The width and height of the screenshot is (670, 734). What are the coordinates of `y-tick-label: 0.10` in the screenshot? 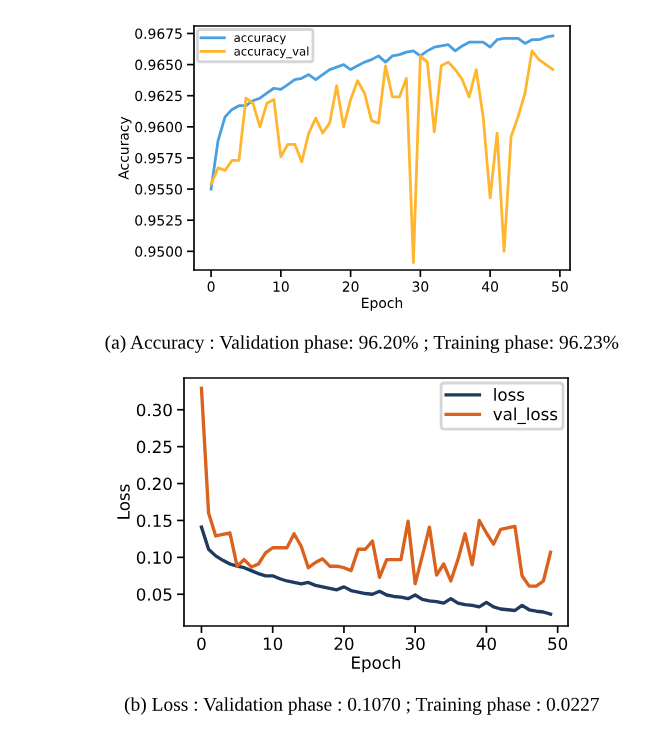 It's located at (154, 557).